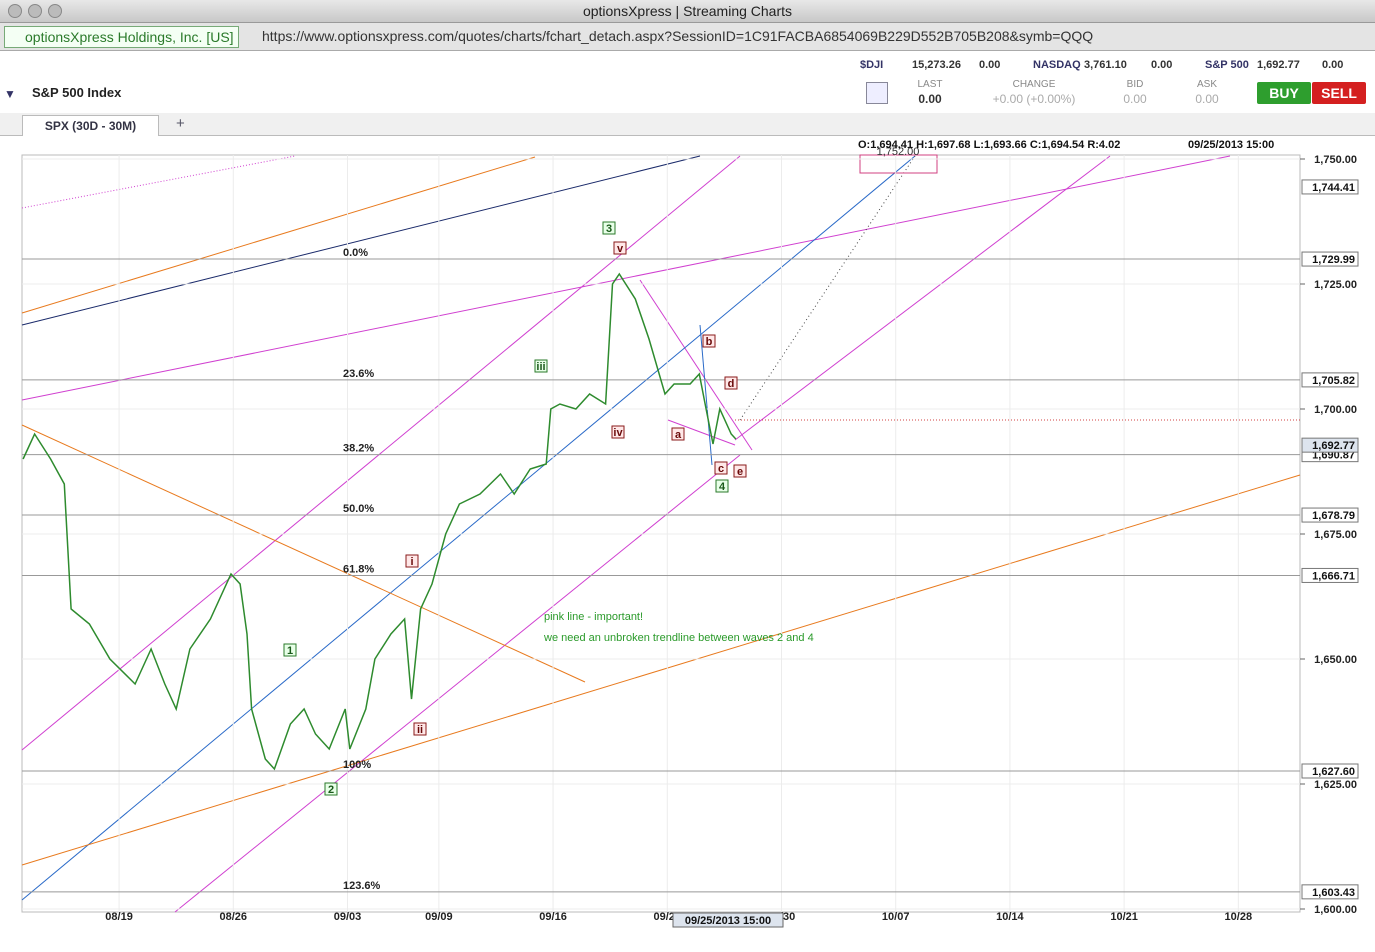 This screenshot has width=1375, height=952. What do you see at coordinates (362, 886) in the screenshot?
I see `fib-label: 123.6%` at bounding box center [362, 886].